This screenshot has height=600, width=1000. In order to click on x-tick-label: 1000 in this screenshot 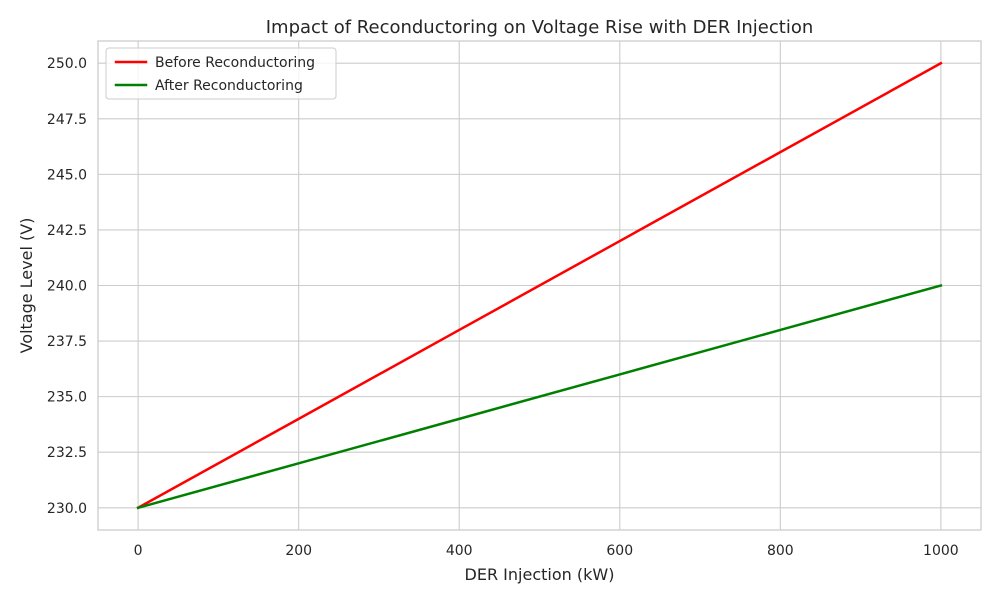, I will do `click(941, 551)`.